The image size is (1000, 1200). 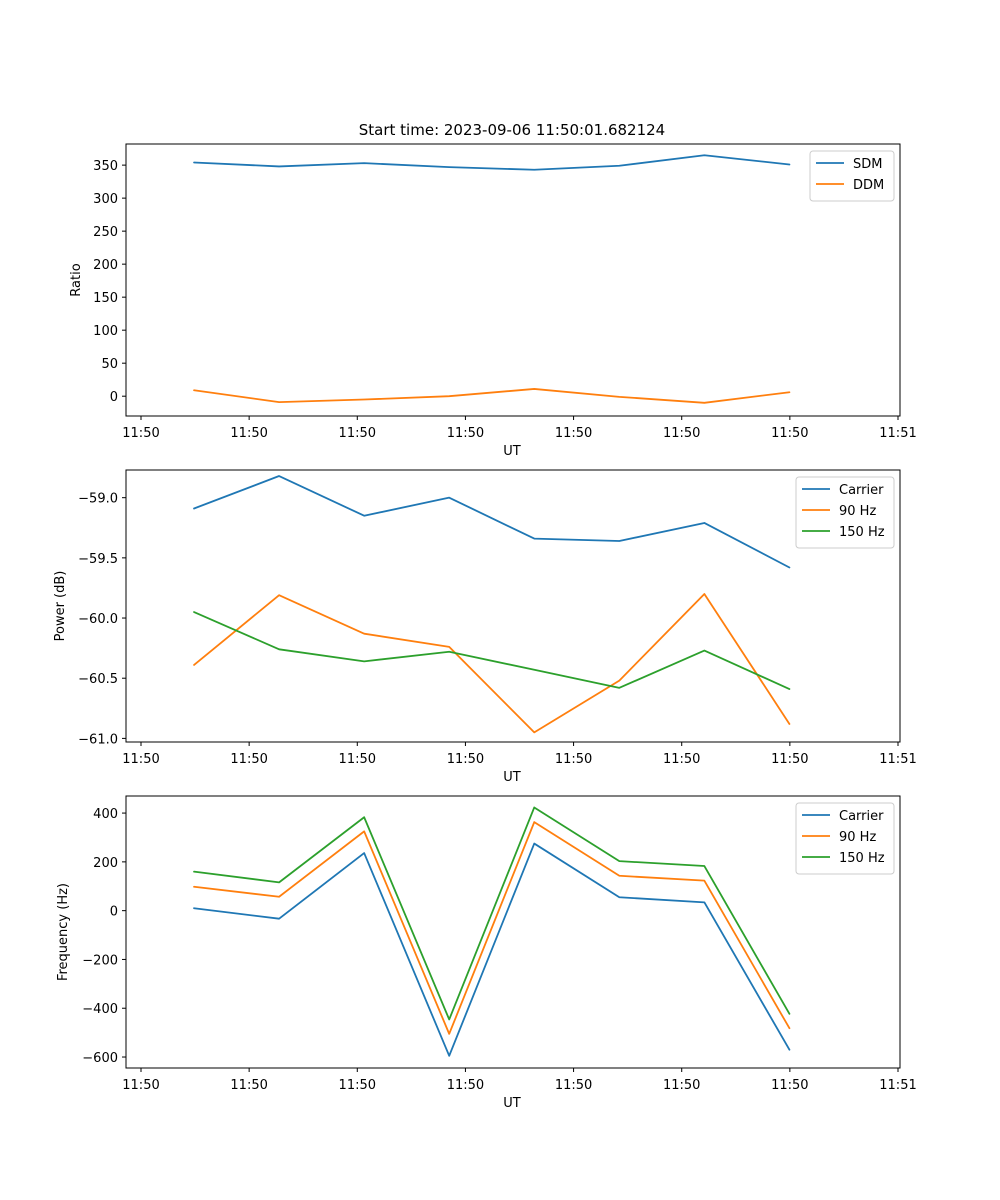 What do you see at coordinates (861, 816) in the screenshot?
I see `frequency-legend-label-carrier: Carrier` at bounding box center [861, 816].